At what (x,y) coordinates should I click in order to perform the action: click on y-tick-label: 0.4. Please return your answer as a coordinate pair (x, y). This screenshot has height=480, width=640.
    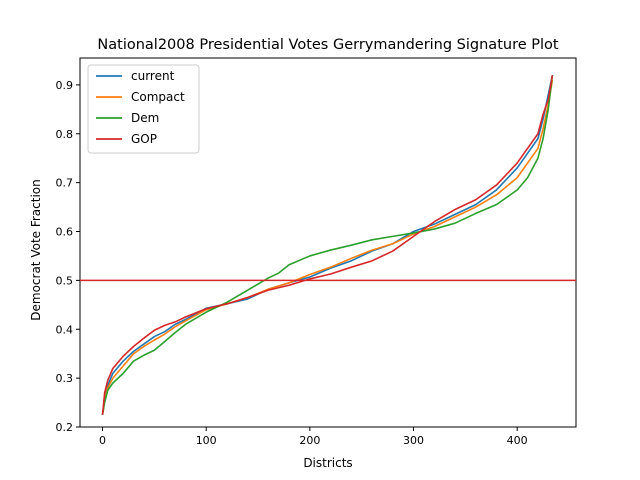
    Looking at the image, I should click on (65, 329).